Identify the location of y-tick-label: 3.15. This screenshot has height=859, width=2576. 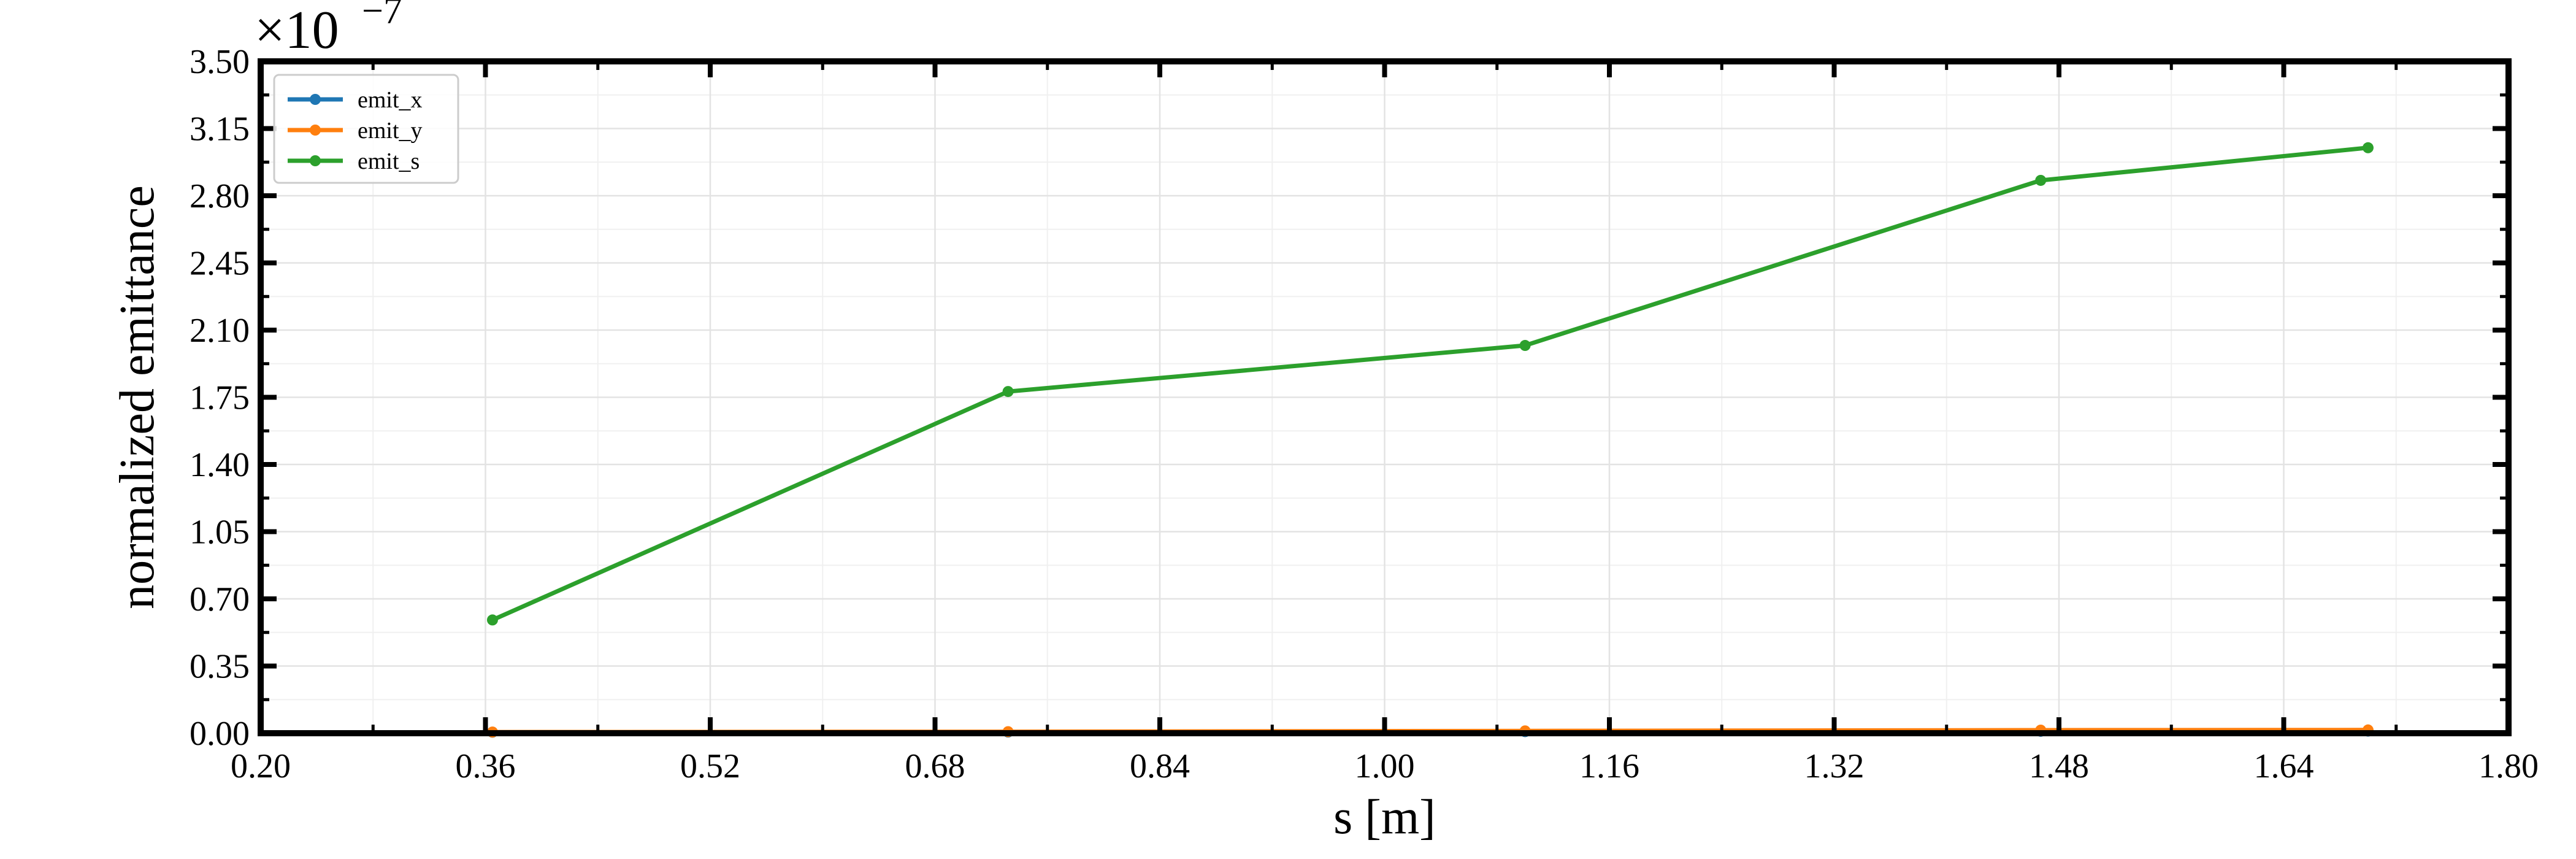
(220, 129).